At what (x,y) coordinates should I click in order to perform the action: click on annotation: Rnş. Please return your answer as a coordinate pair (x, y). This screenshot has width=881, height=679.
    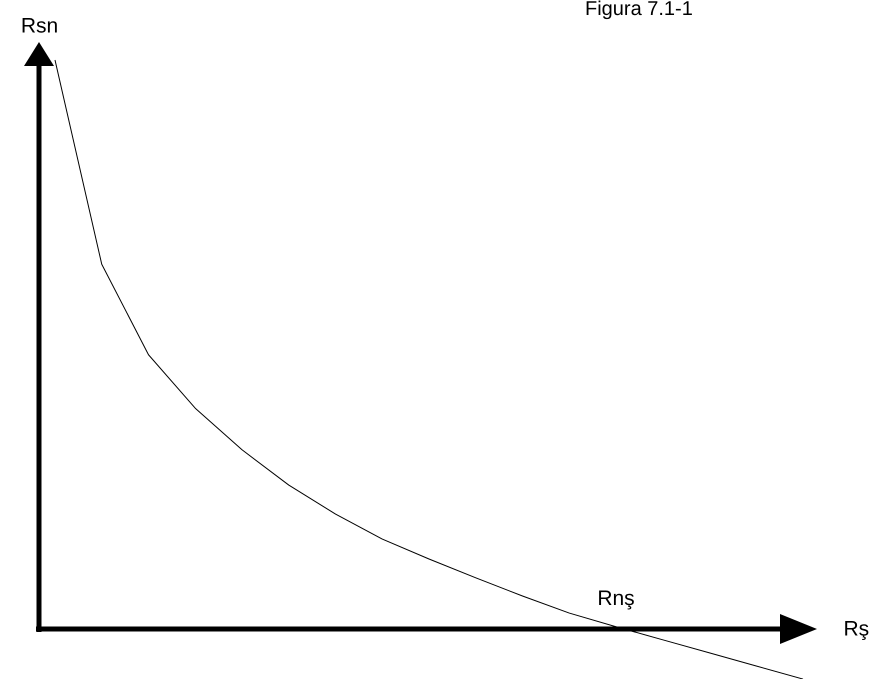
    Looking at the image, I should click on (616, 598).